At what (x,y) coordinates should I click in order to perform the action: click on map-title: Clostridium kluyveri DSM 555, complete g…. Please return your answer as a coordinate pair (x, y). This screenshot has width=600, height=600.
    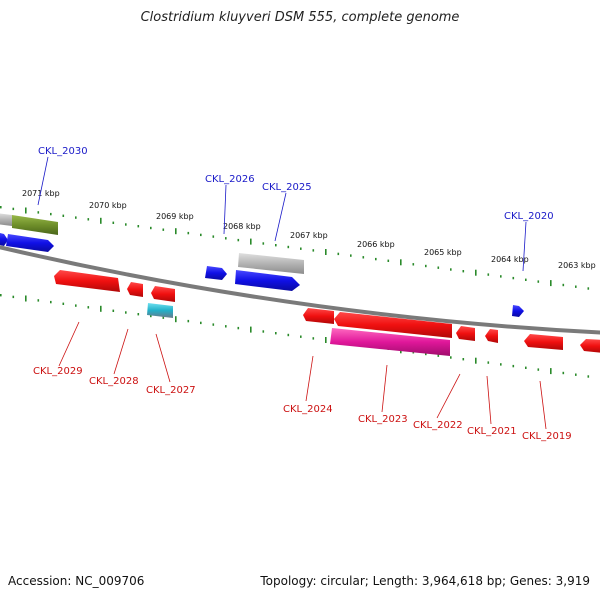
    Looking at the image, I should click on (300, 17).